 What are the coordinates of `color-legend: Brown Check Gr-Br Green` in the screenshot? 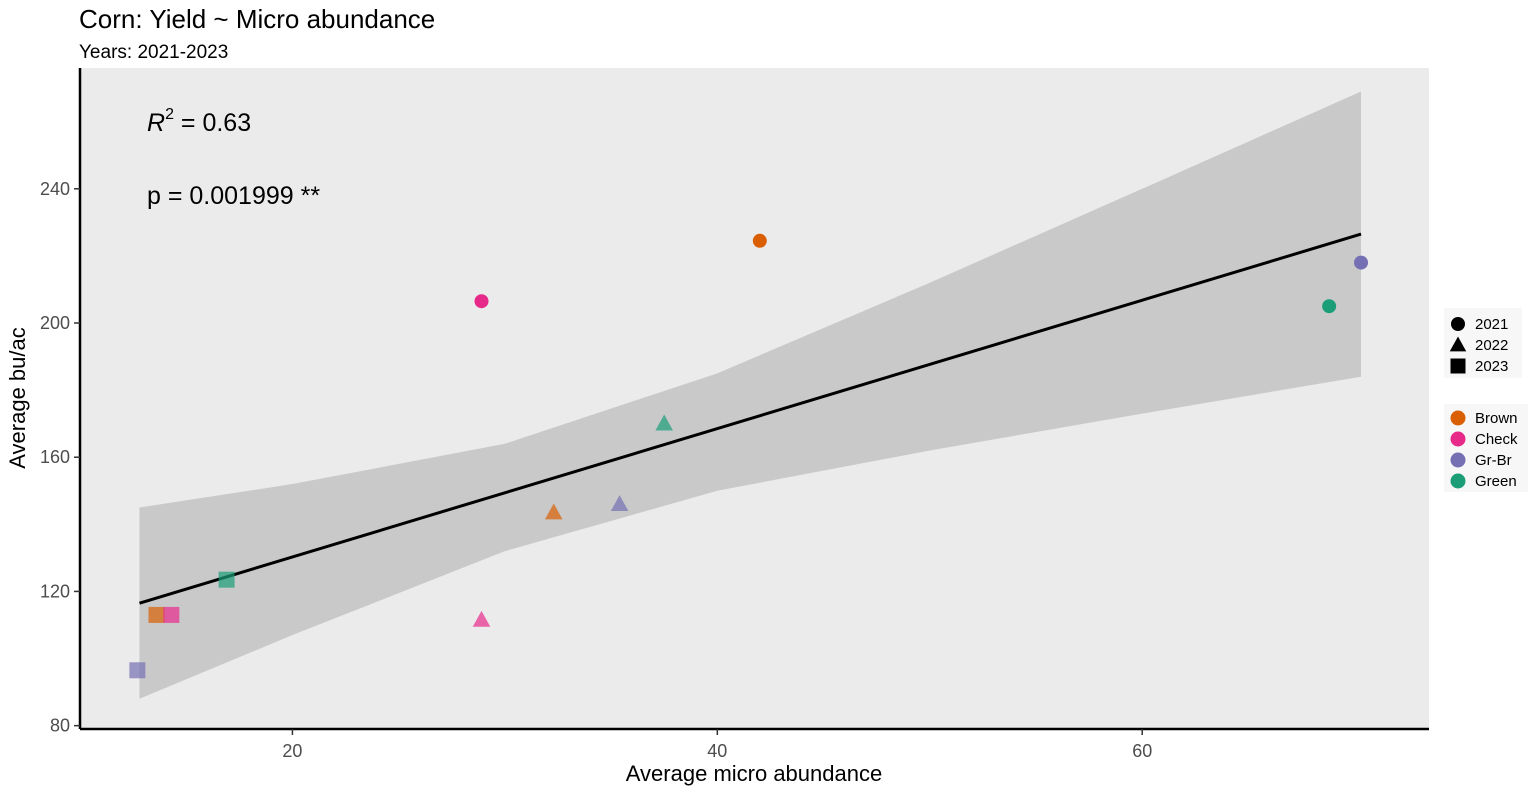 It's located at (1484, 450).